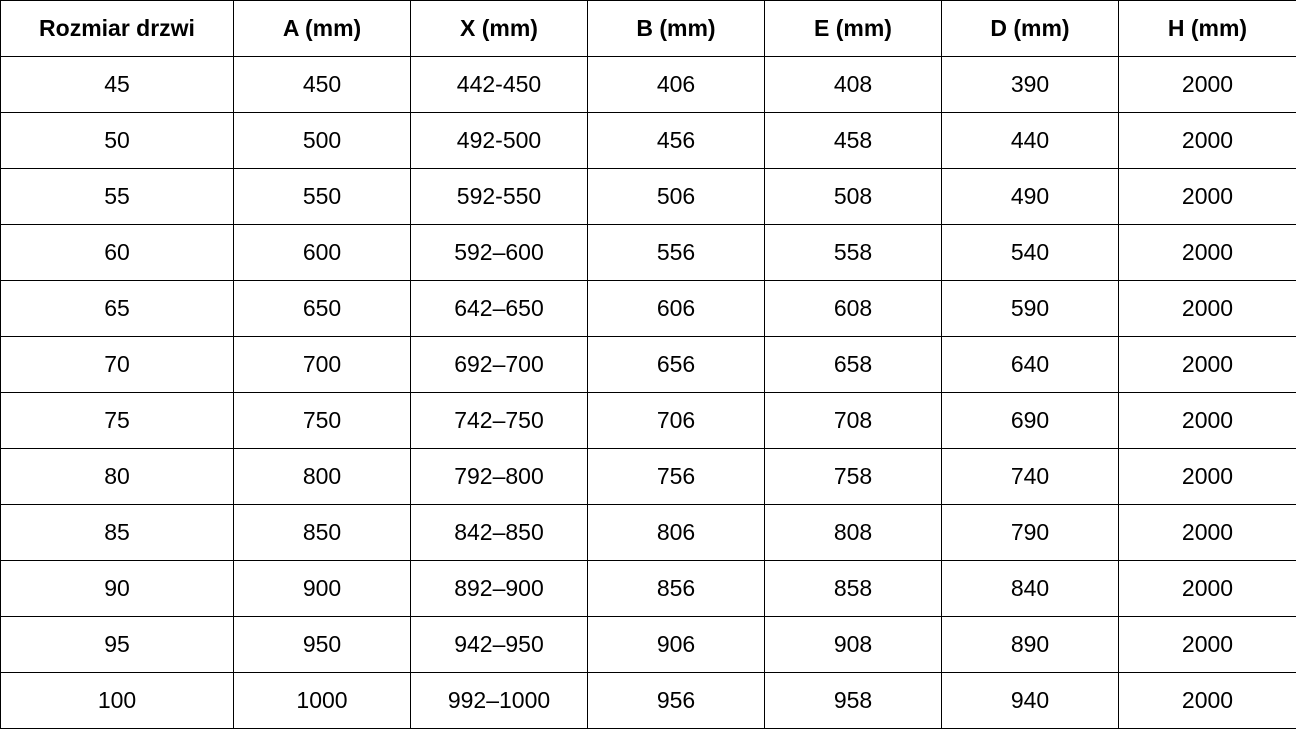  What do you see at coordinates (676, 196) in the screenshot?
I see `table-cell: 506` at bounding box center [676, 196].